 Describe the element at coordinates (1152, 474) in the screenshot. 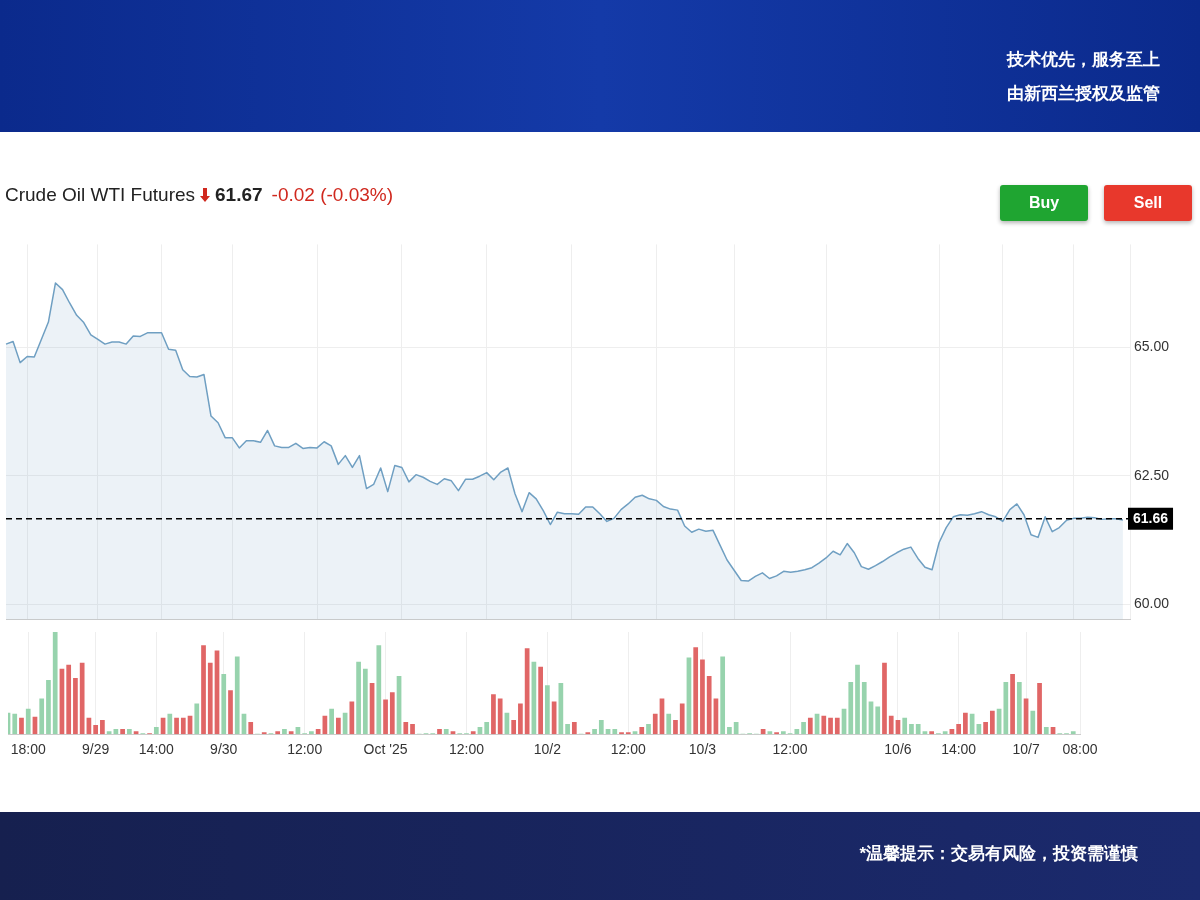

I see `y-tick-label: 62.50` at that location.